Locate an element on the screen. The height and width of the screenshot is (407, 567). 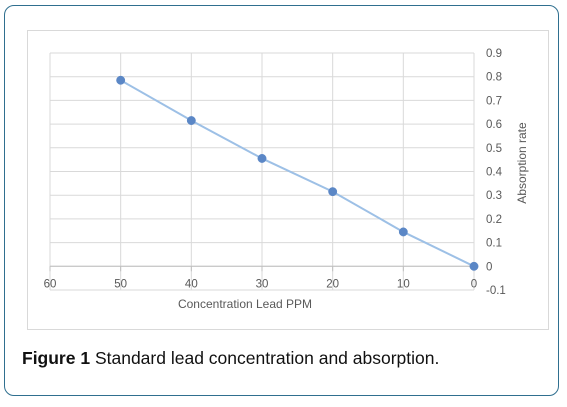
x-tick-label: 50 is located at coordinates (120, 284).